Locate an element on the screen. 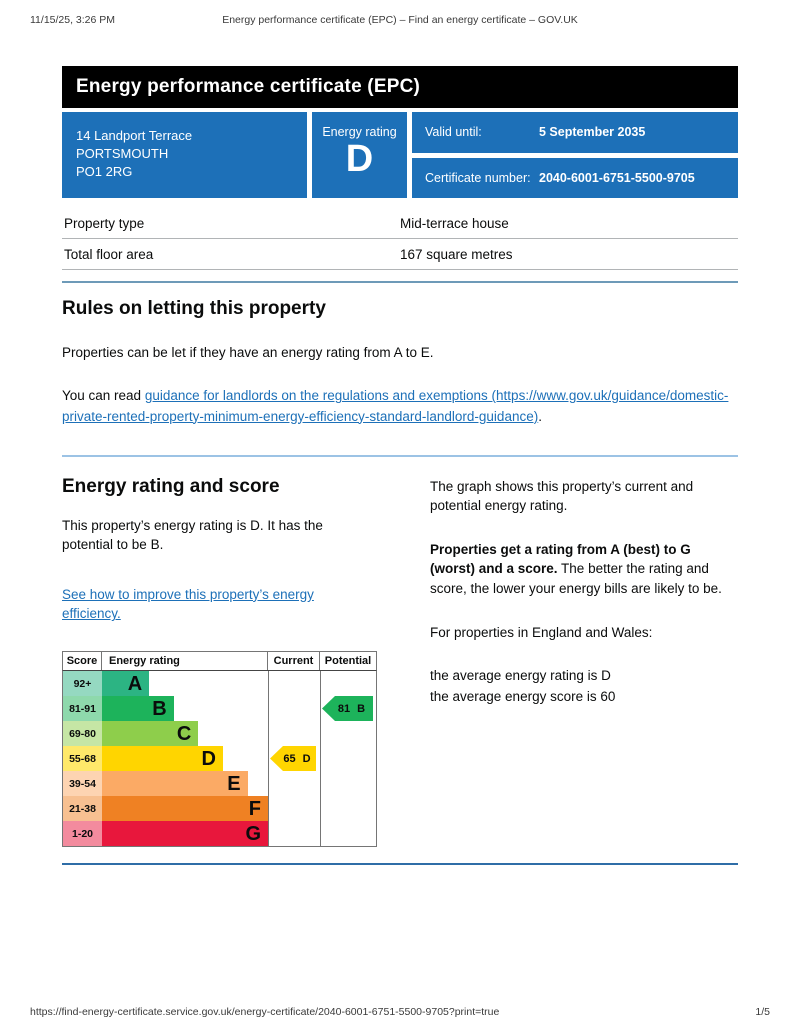 The image size is (800, 1033). current-rating-column: 65 D is located at coordinates (294, 758).